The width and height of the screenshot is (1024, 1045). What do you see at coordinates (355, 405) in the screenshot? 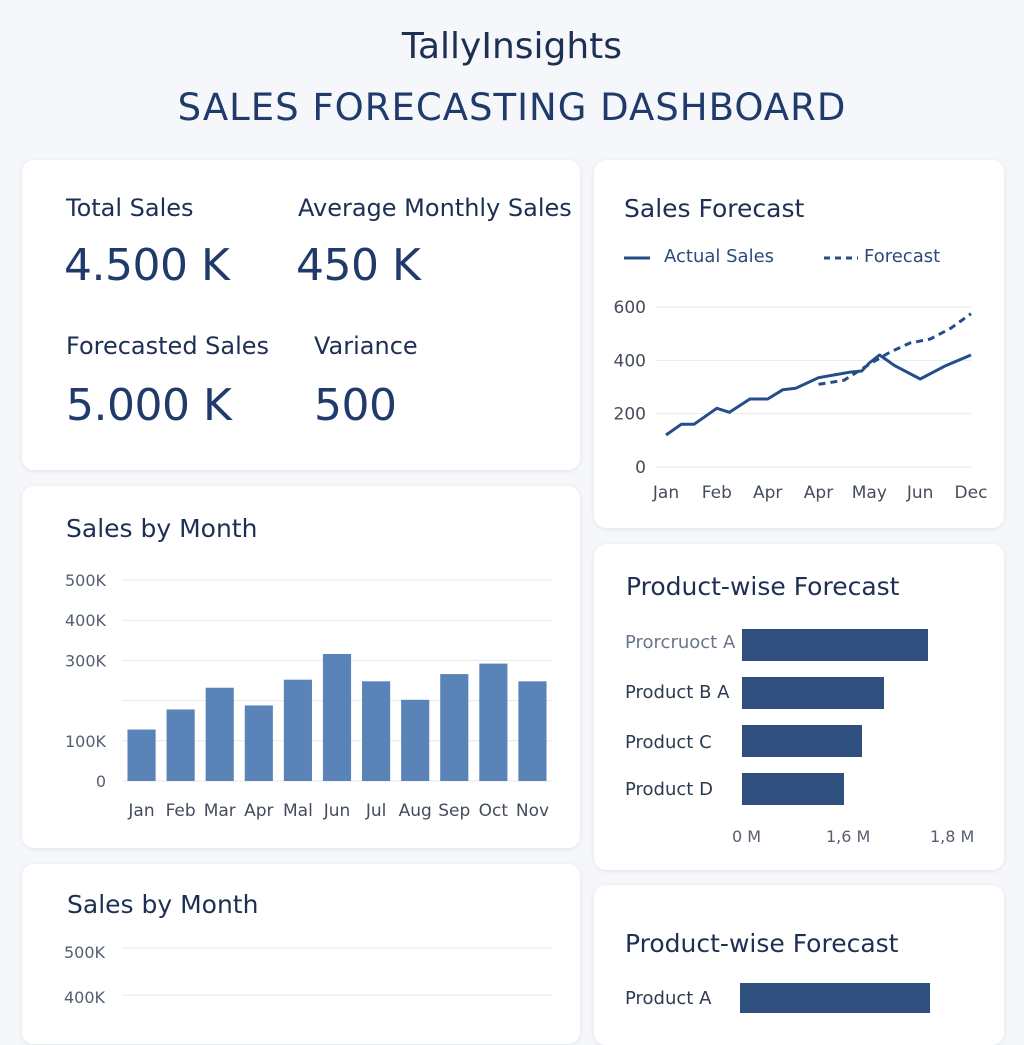
I see `variance-value: 500` at bounding box center [355, 405].